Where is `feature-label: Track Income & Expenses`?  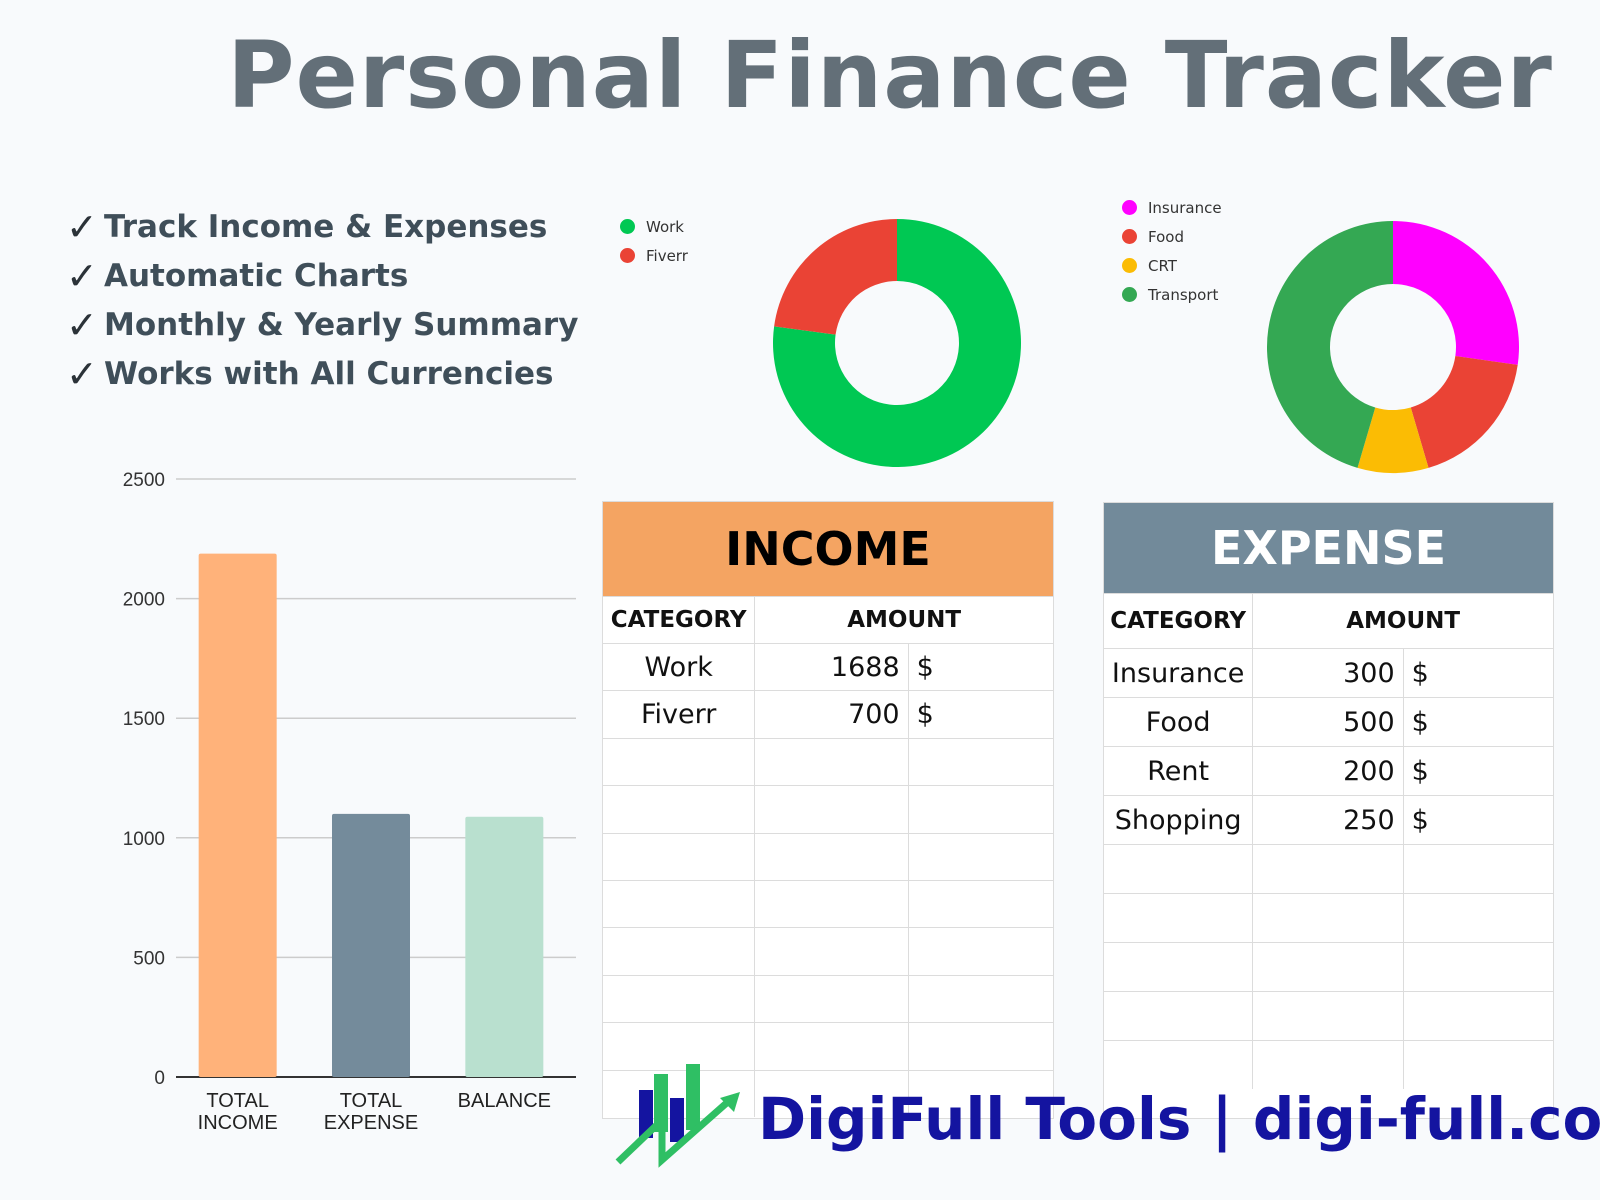 feature-label: Track Income & Expenses is located at coordinates (326, 226).